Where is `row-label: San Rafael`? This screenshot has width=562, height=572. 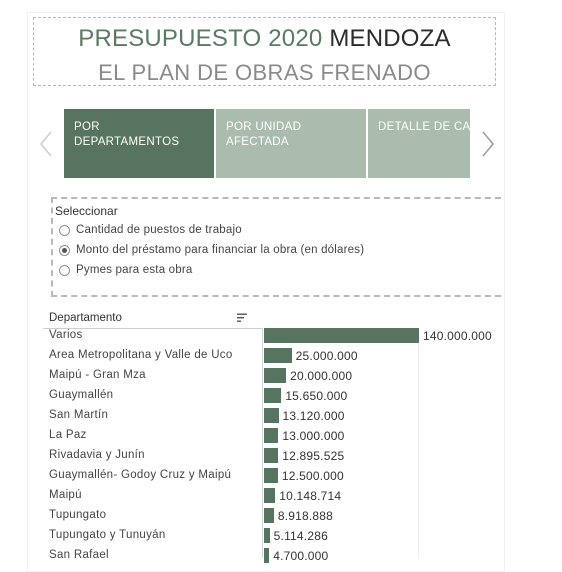
row-label: San Rafael is located at coordinates (79, 555).